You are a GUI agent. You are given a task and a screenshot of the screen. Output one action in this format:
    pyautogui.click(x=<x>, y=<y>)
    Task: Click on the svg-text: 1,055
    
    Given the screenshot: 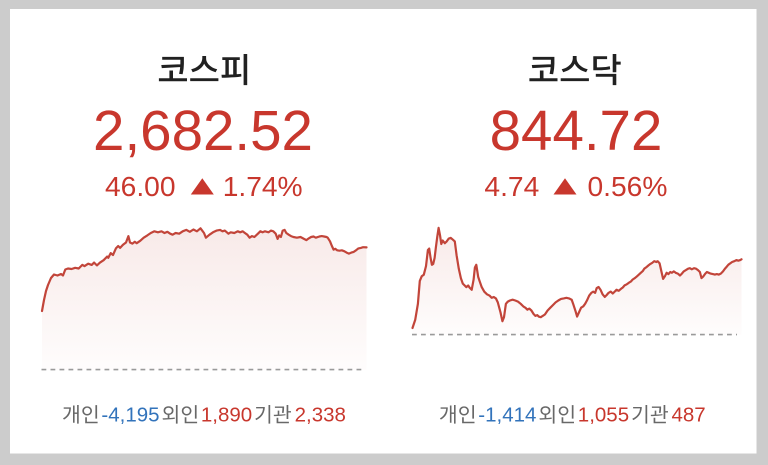 What is the action you would take?
    pyautogui.click(x=603, y=415)
    